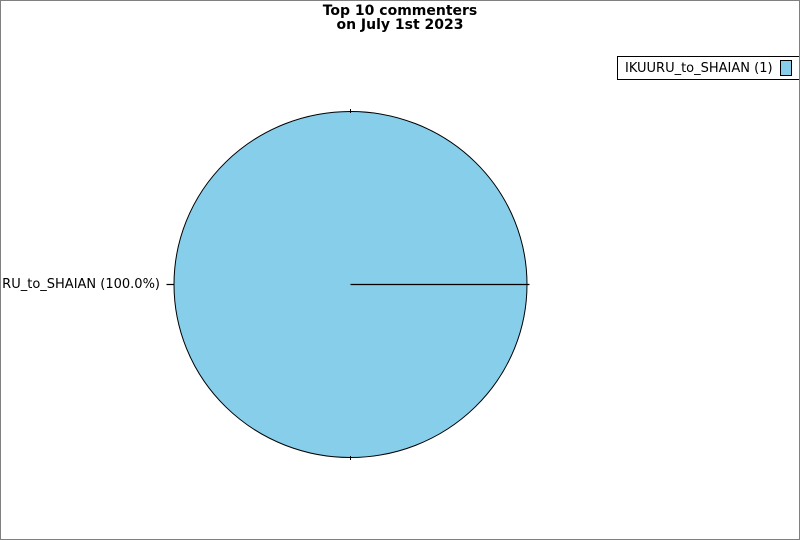 The height and width of the screenshot is (540, 800). What do you see at coordinates (80, 284) in the screenshot?
I see `pie-slice-label: IKUURU_to_SHAIAN (100.0%)` at bounding box center [80, 284].